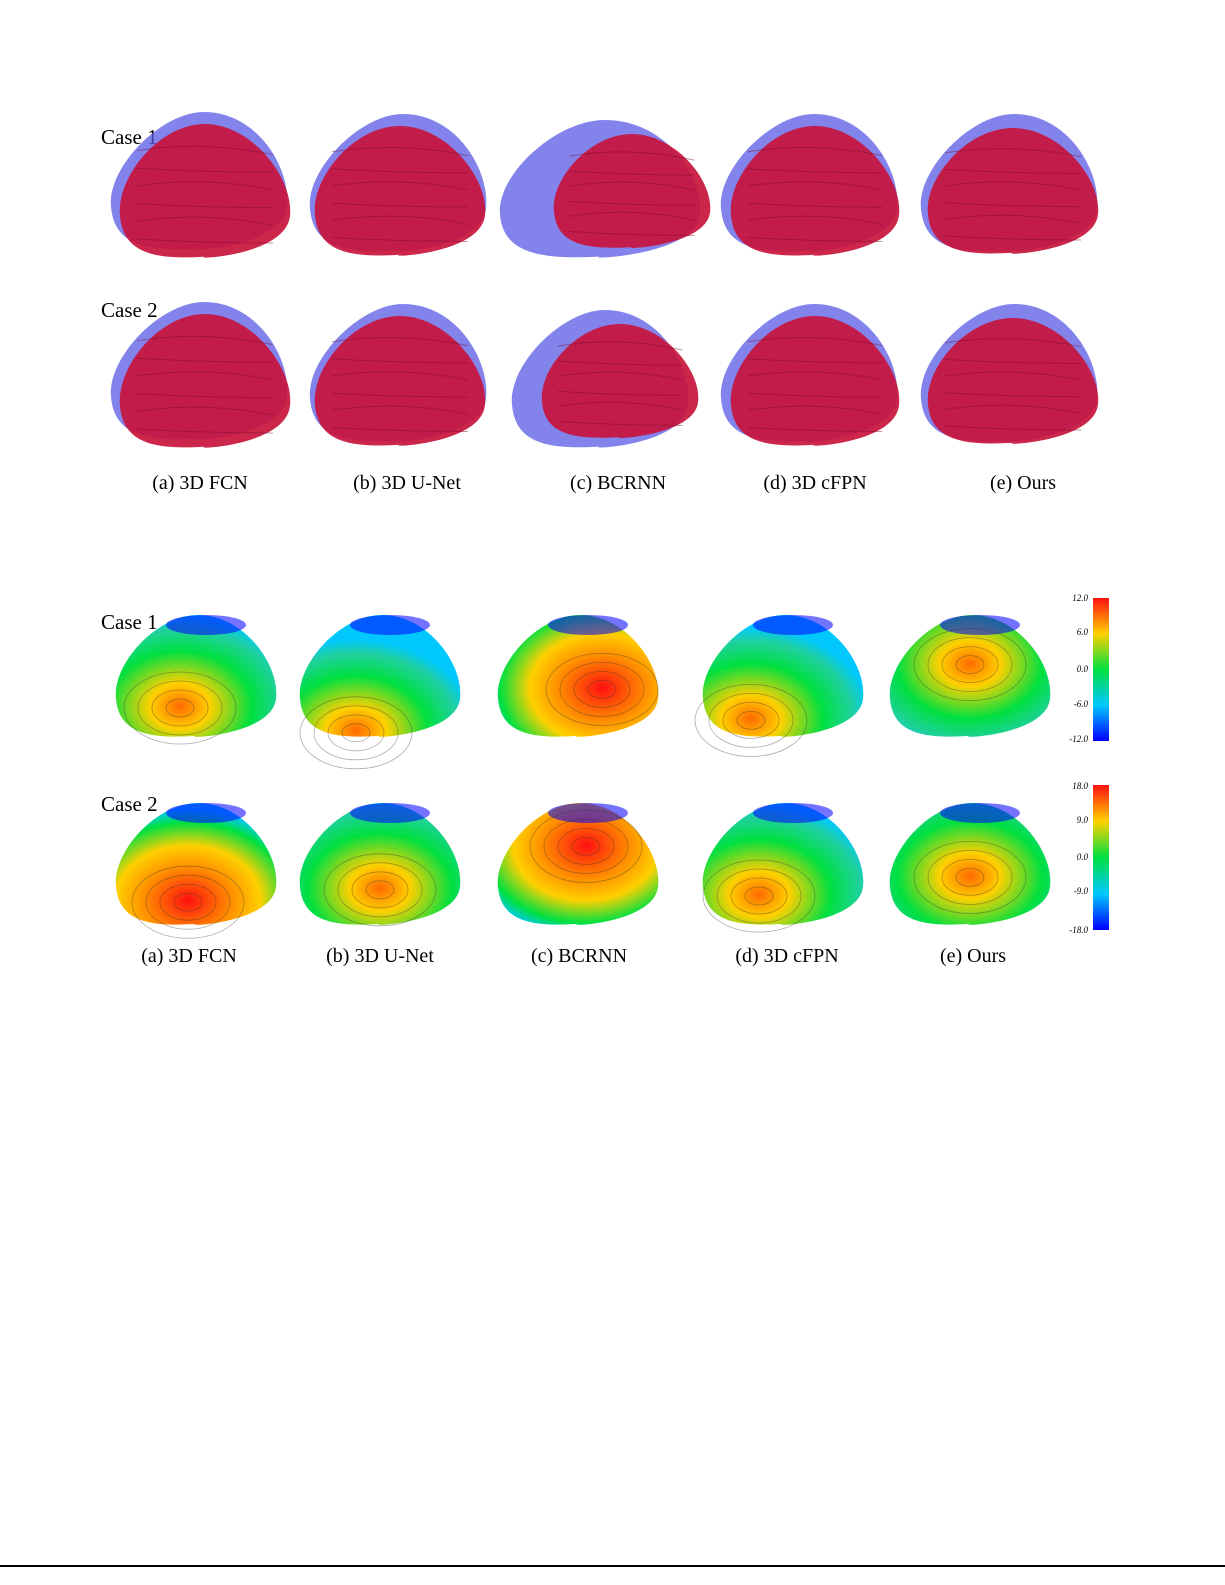 The image size is (1225, 1585). Describe the element at coordinates (407, 483) in the screenshot. I see `caption-3d-unet: (b) 3D U-Net` at that location.